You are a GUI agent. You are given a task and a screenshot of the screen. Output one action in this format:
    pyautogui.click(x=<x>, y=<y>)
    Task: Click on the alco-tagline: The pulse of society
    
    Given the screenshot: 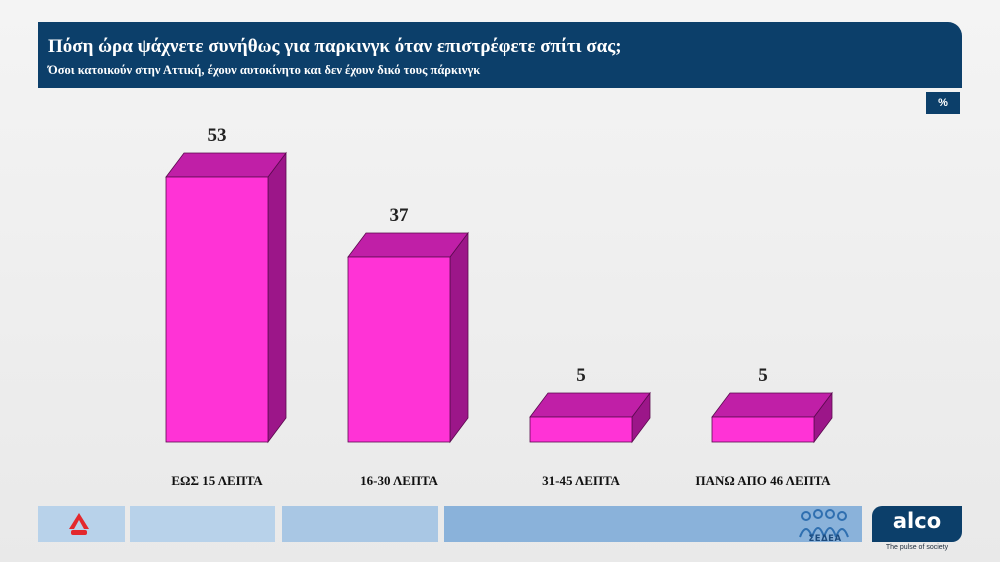 What is the action you would take?
    pyautogui.click(x=917, y=547)
    